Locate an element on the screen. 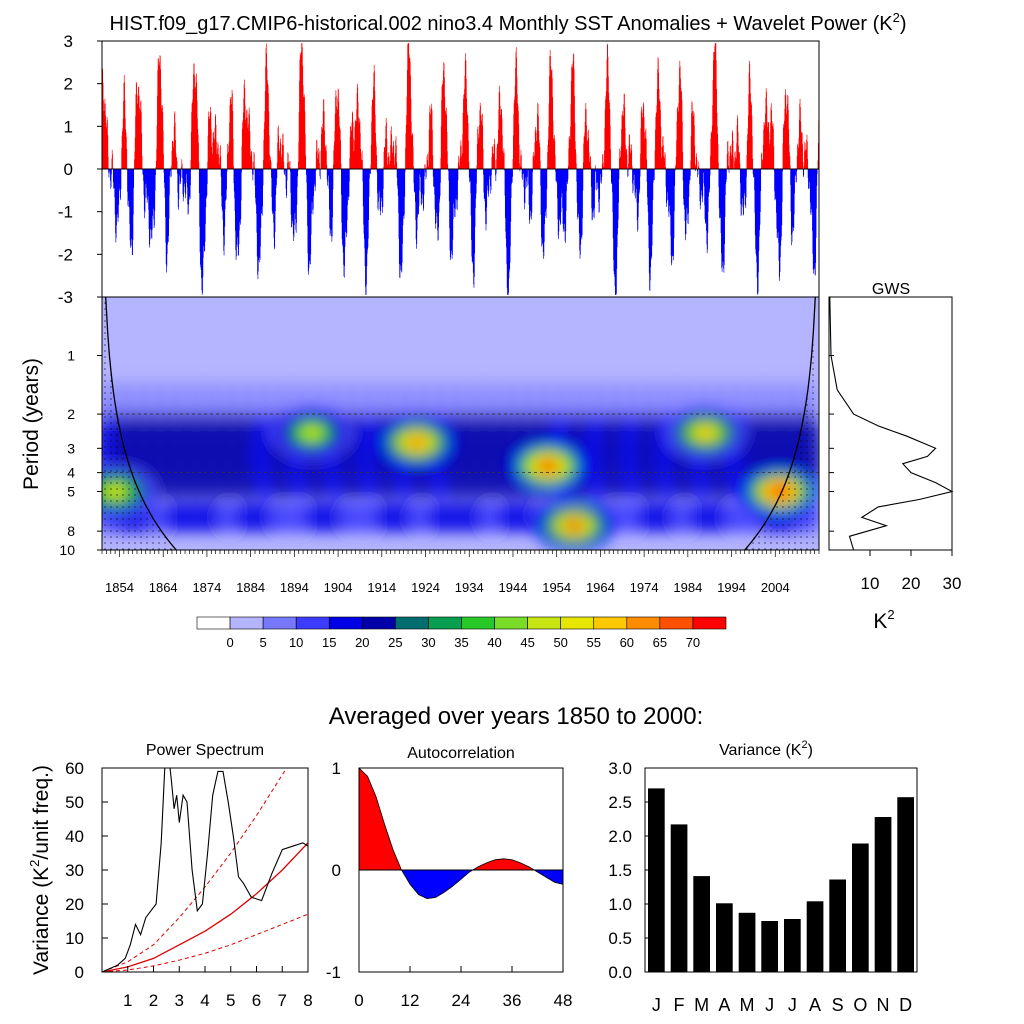  colorbar-label: 15 is located at coordinates (329, 642).